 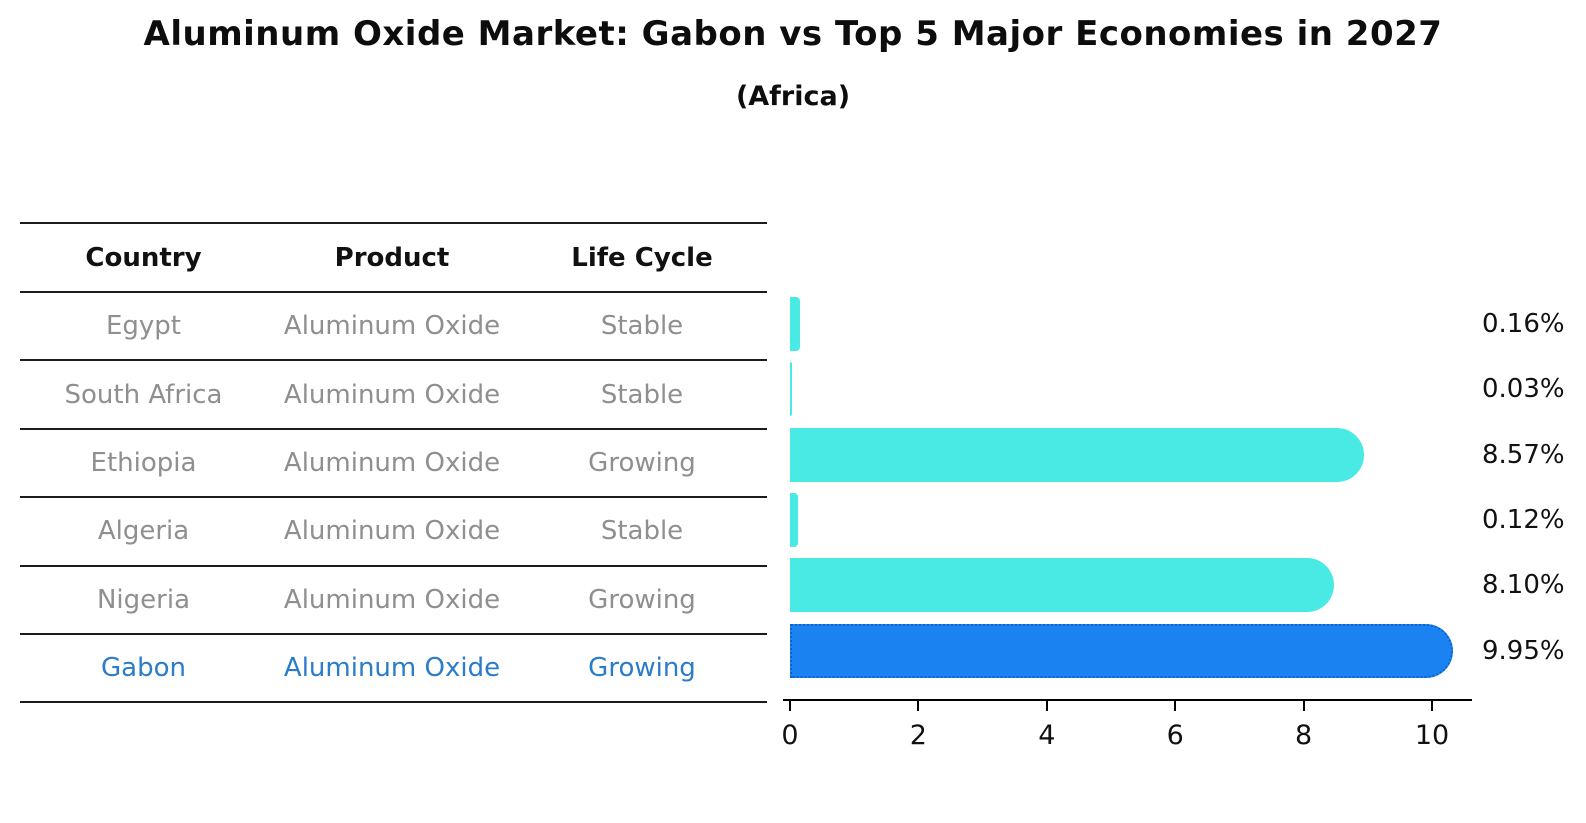 I want to click on table-row: Nigeria Aluminum Oxide Growing, so click(x=393, y=598).